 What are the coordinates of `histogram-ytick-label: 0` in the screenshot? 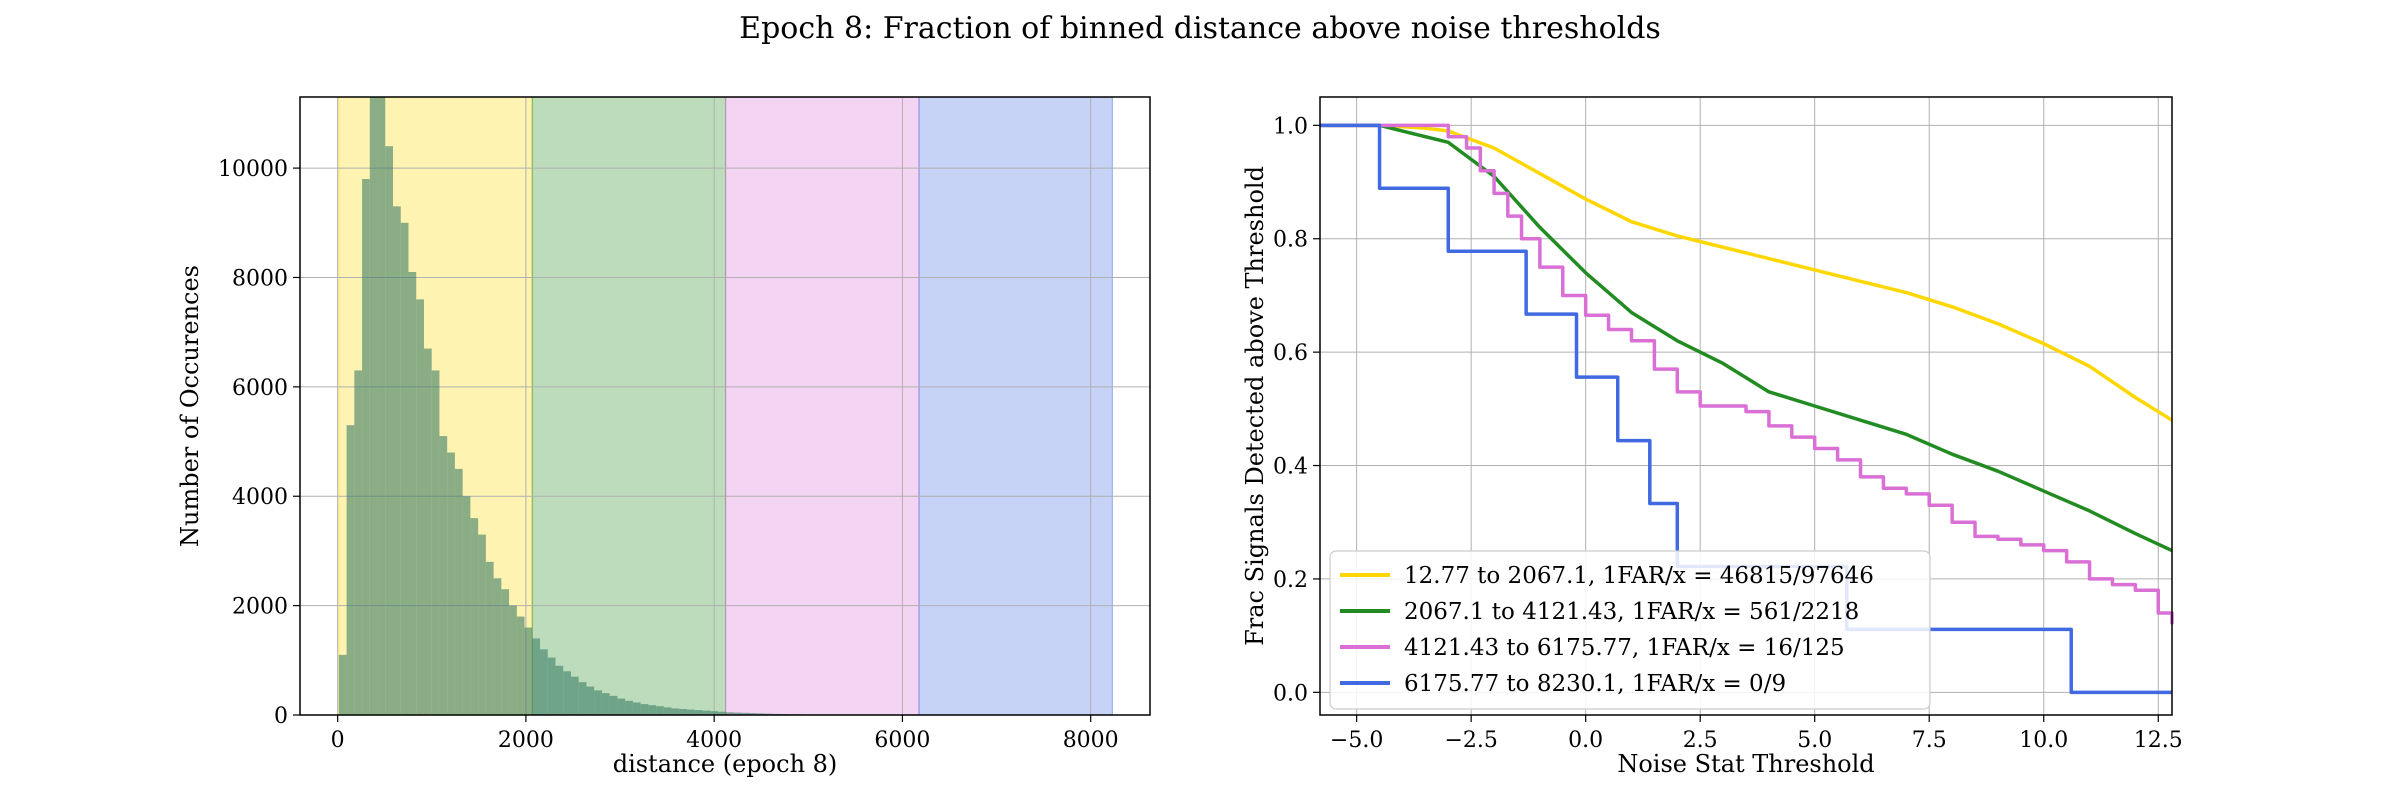 It's located at (281, 716).